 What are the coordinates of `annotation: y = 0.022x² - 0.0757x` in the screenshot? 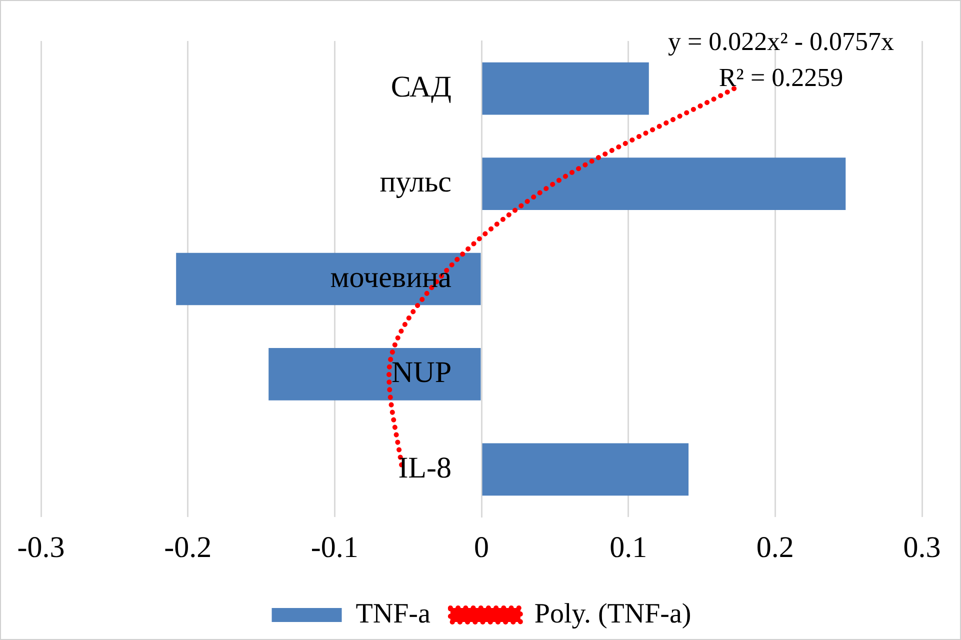 It's located at (781, 41).